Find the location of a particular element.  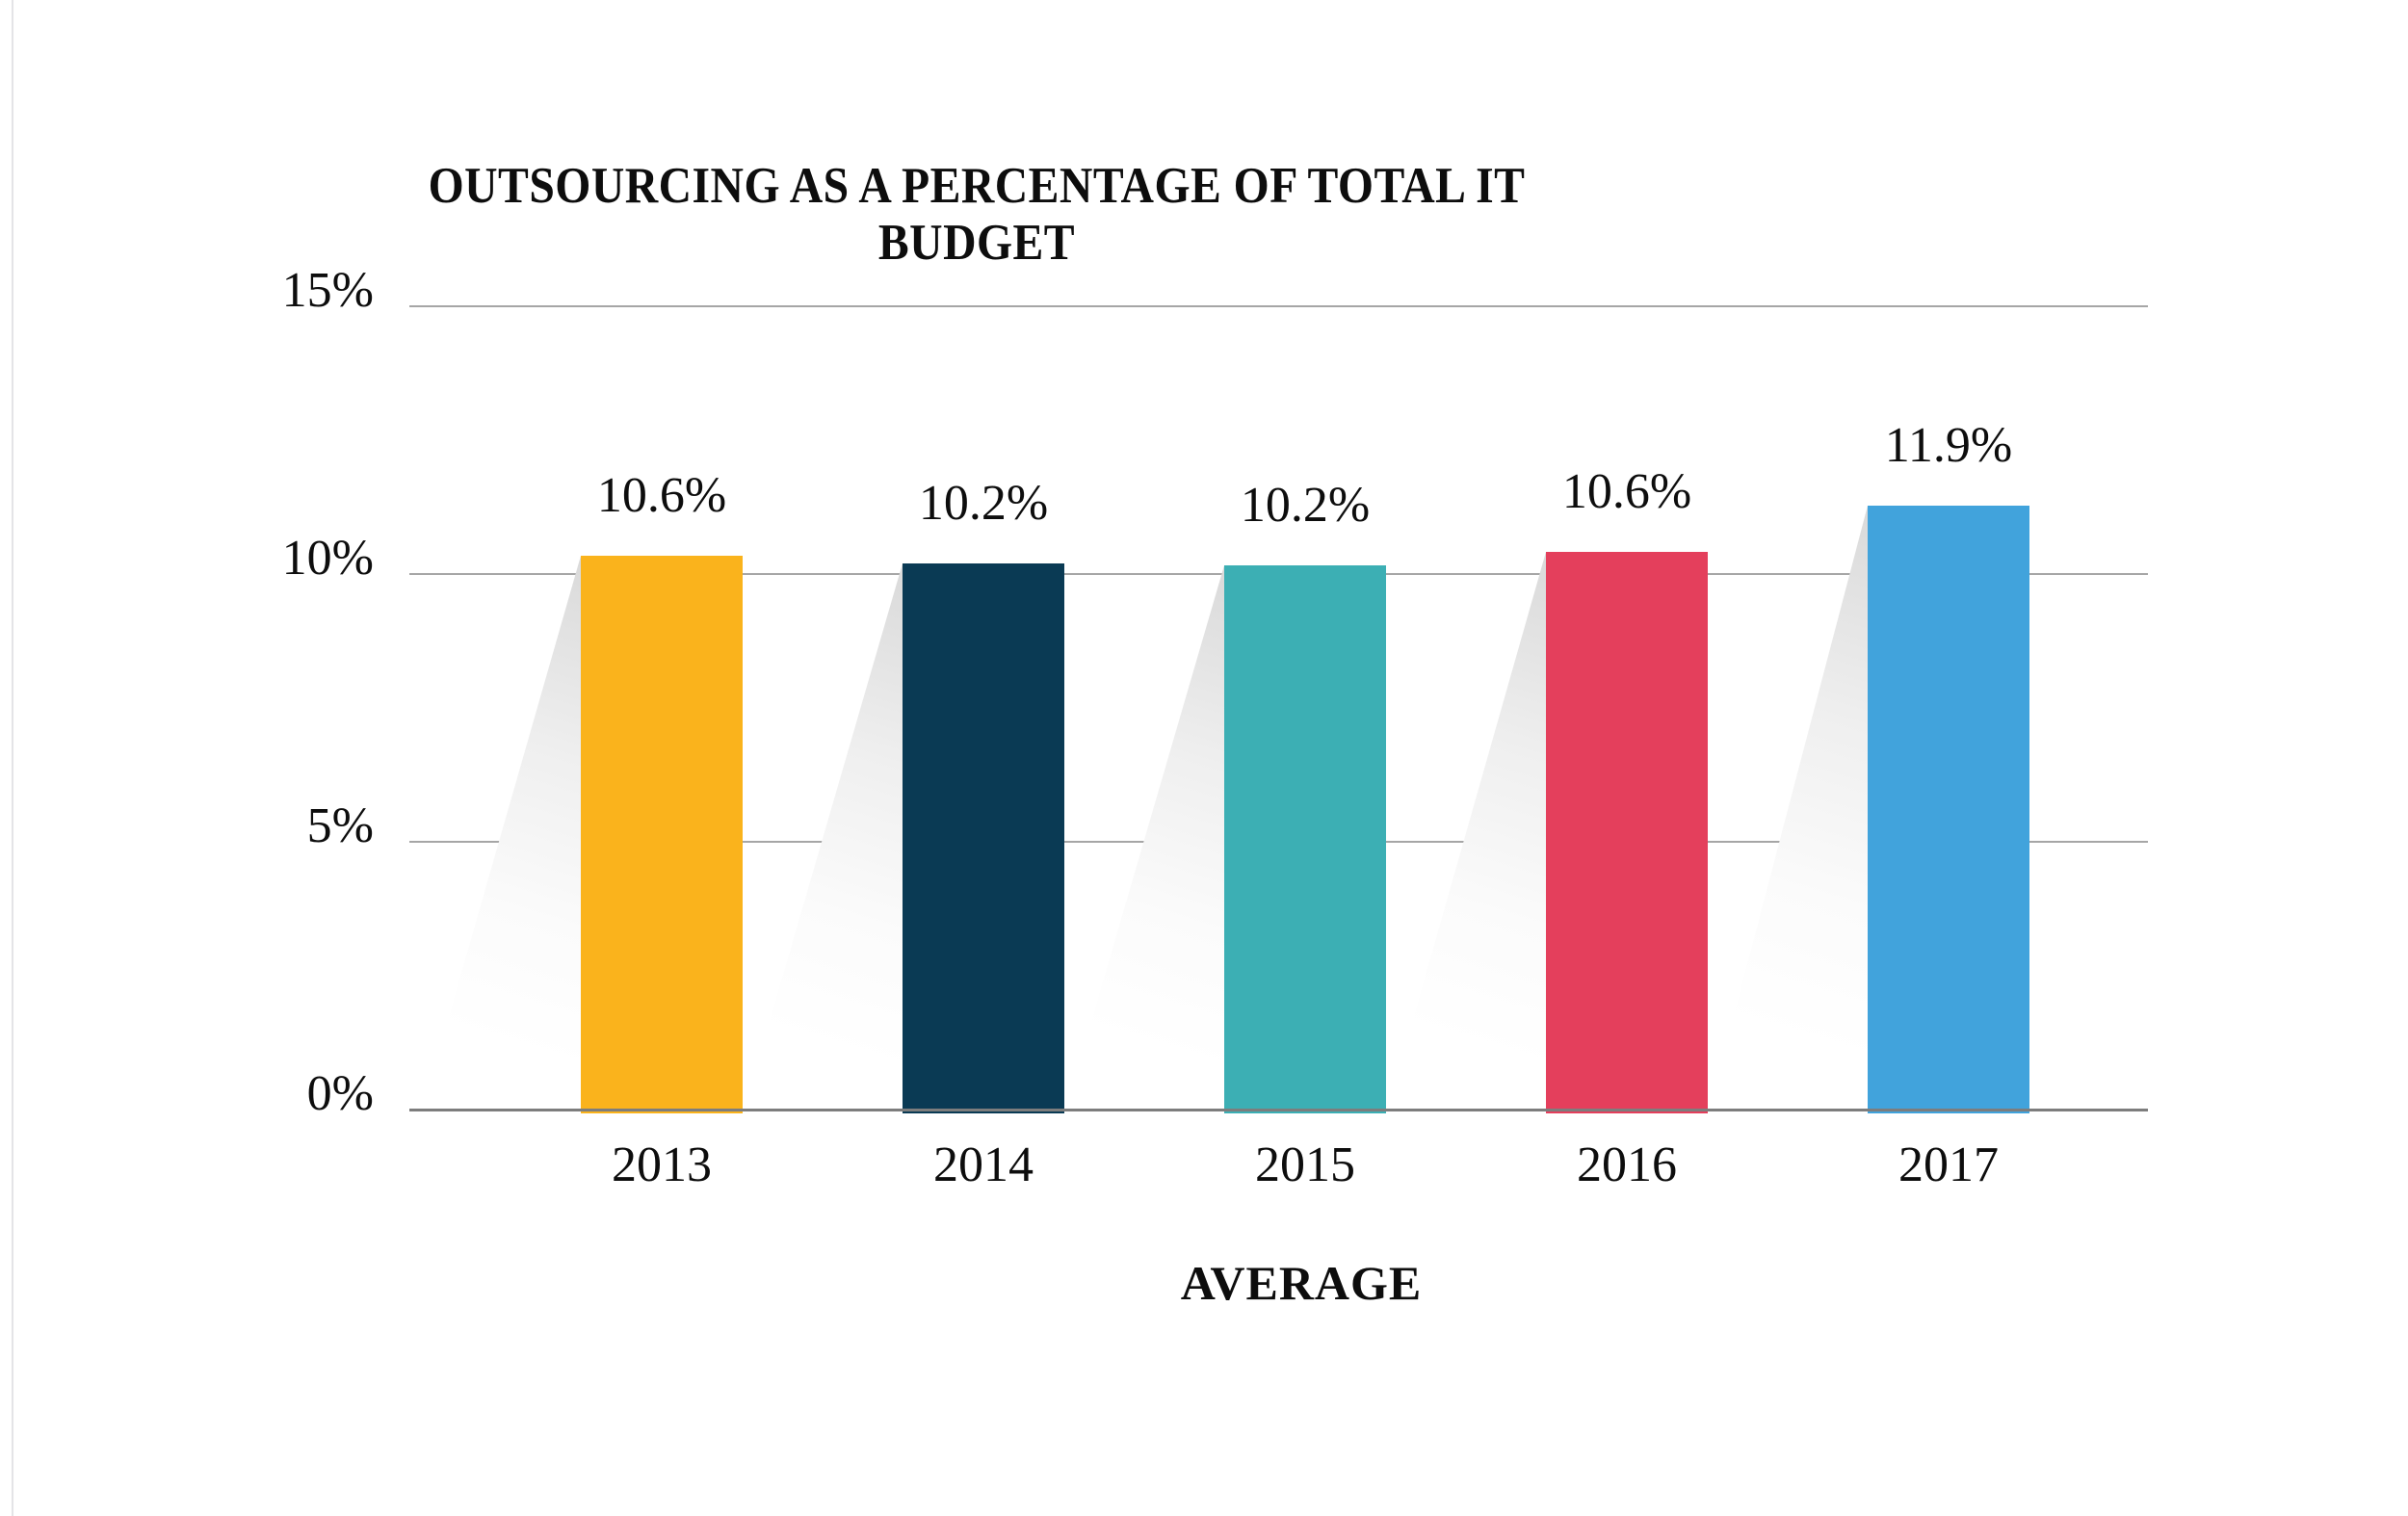

x-axis-title: AVERAGE is located at coordinates (1301, 1283).